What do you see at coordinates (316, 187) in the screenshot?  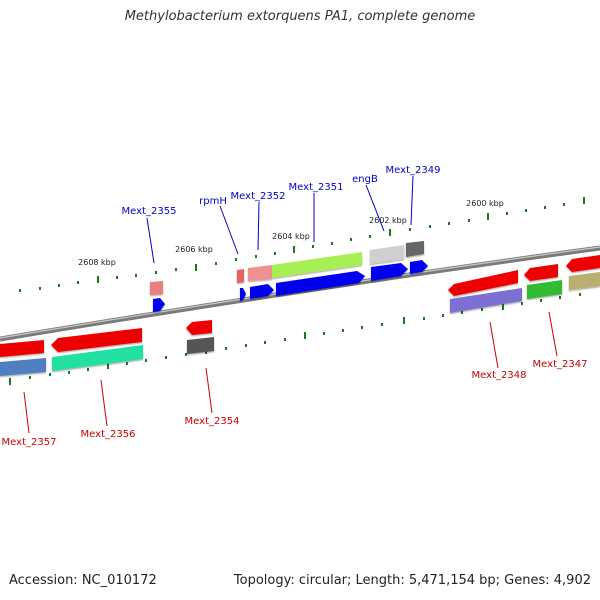 I see `gene-label: Mext_2351` at bounding box center [316, 187].